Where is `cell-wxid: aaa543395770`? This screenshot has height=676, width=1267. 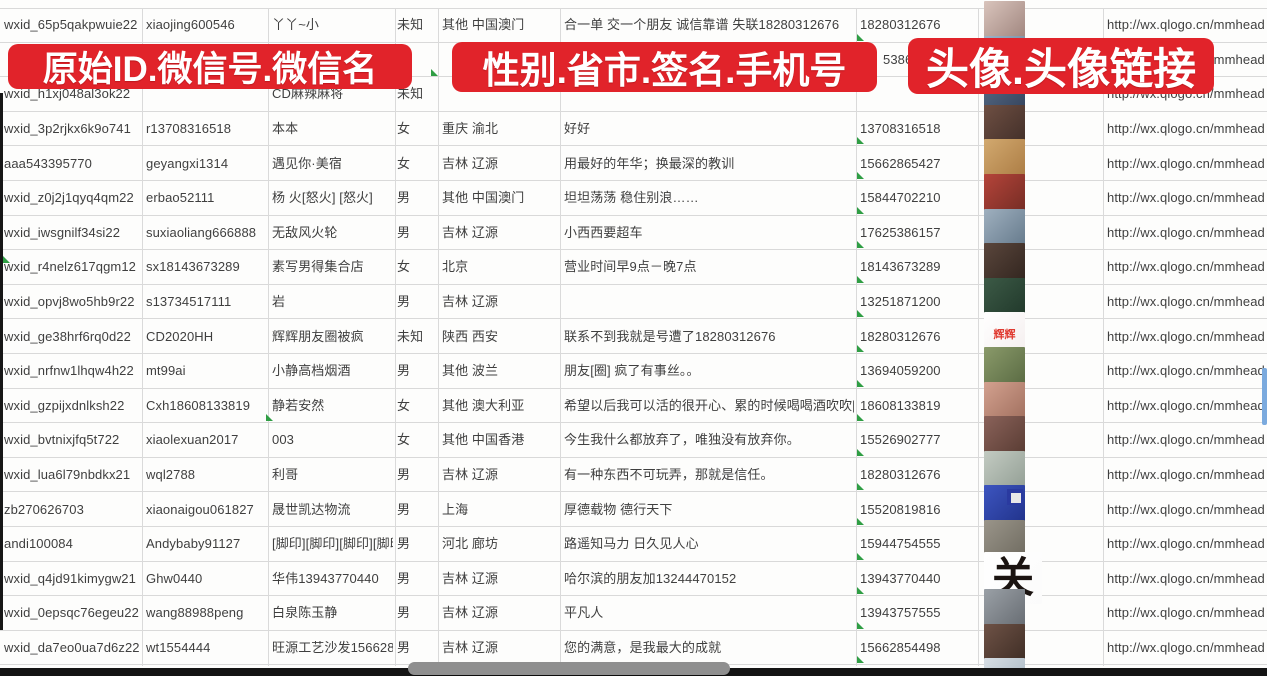 cell-wxid: aaa543395770 is located at coordinates (48, 163).